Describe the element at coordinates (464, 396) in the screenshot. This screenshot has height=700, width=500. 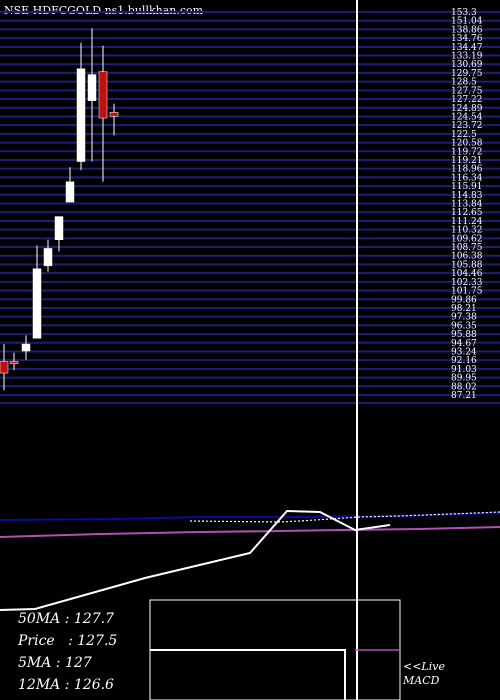
I see `price-tick-label: 87.21` at that location.